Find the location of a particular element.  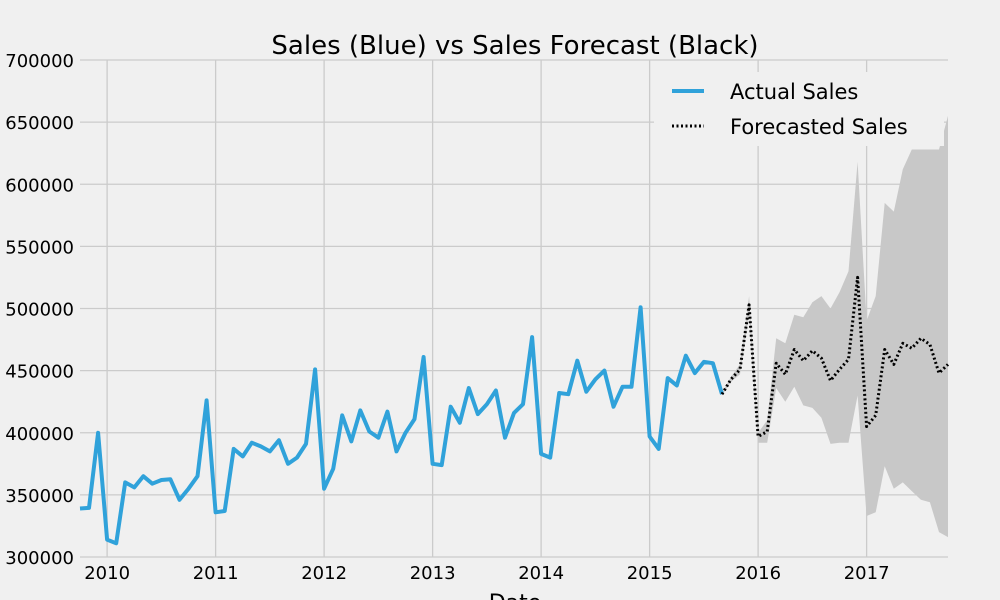

x-tick-label: 2015 is located at coordinates (650, 573).